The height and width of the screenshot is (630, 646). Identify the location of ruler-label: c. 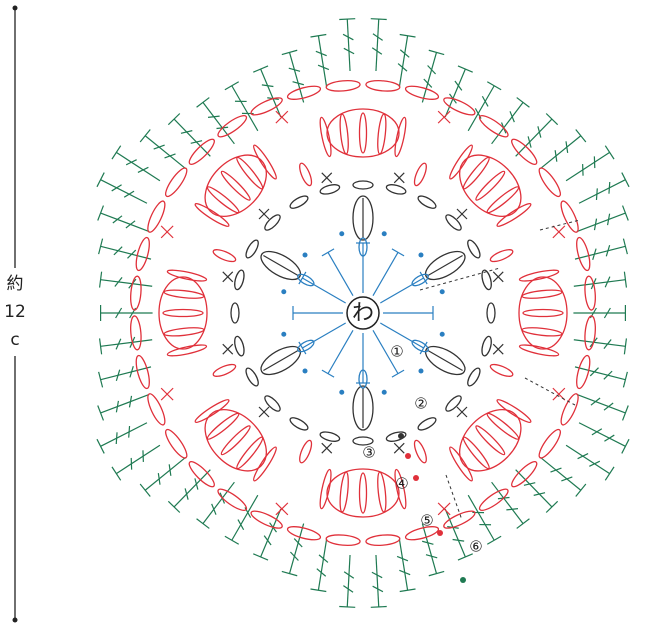
(14, 340).